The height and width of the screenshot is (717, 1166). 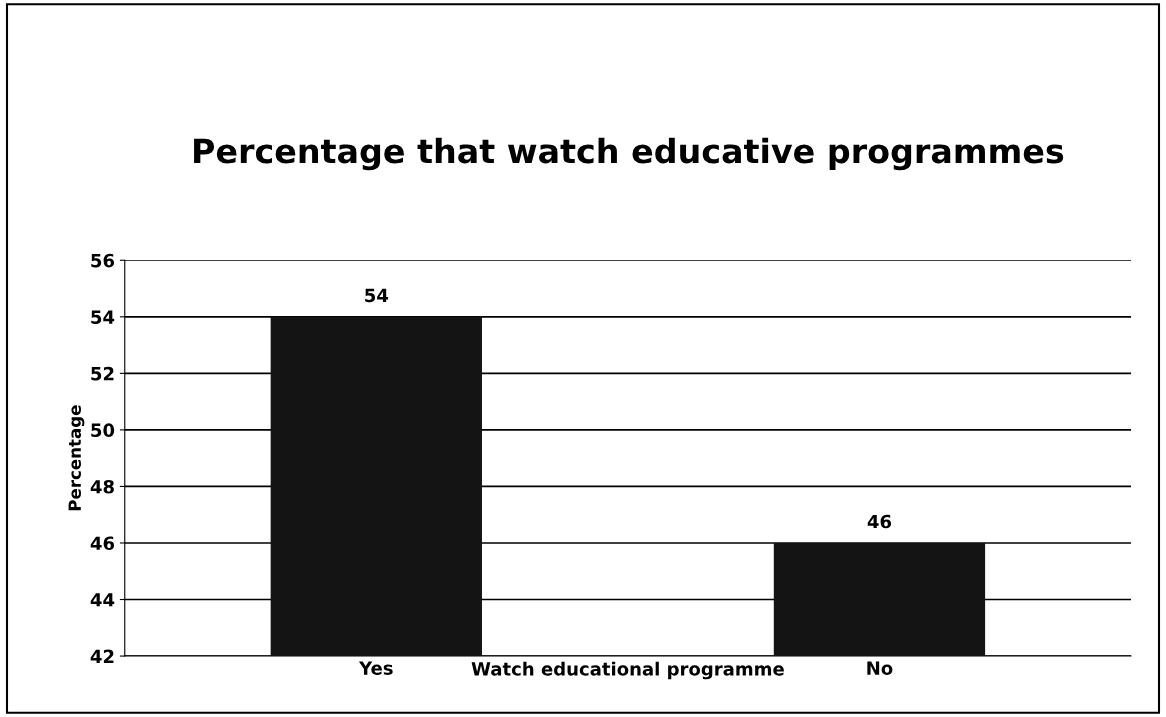 I want to click on y-tick-label: 44, so click(x=102, y=600).